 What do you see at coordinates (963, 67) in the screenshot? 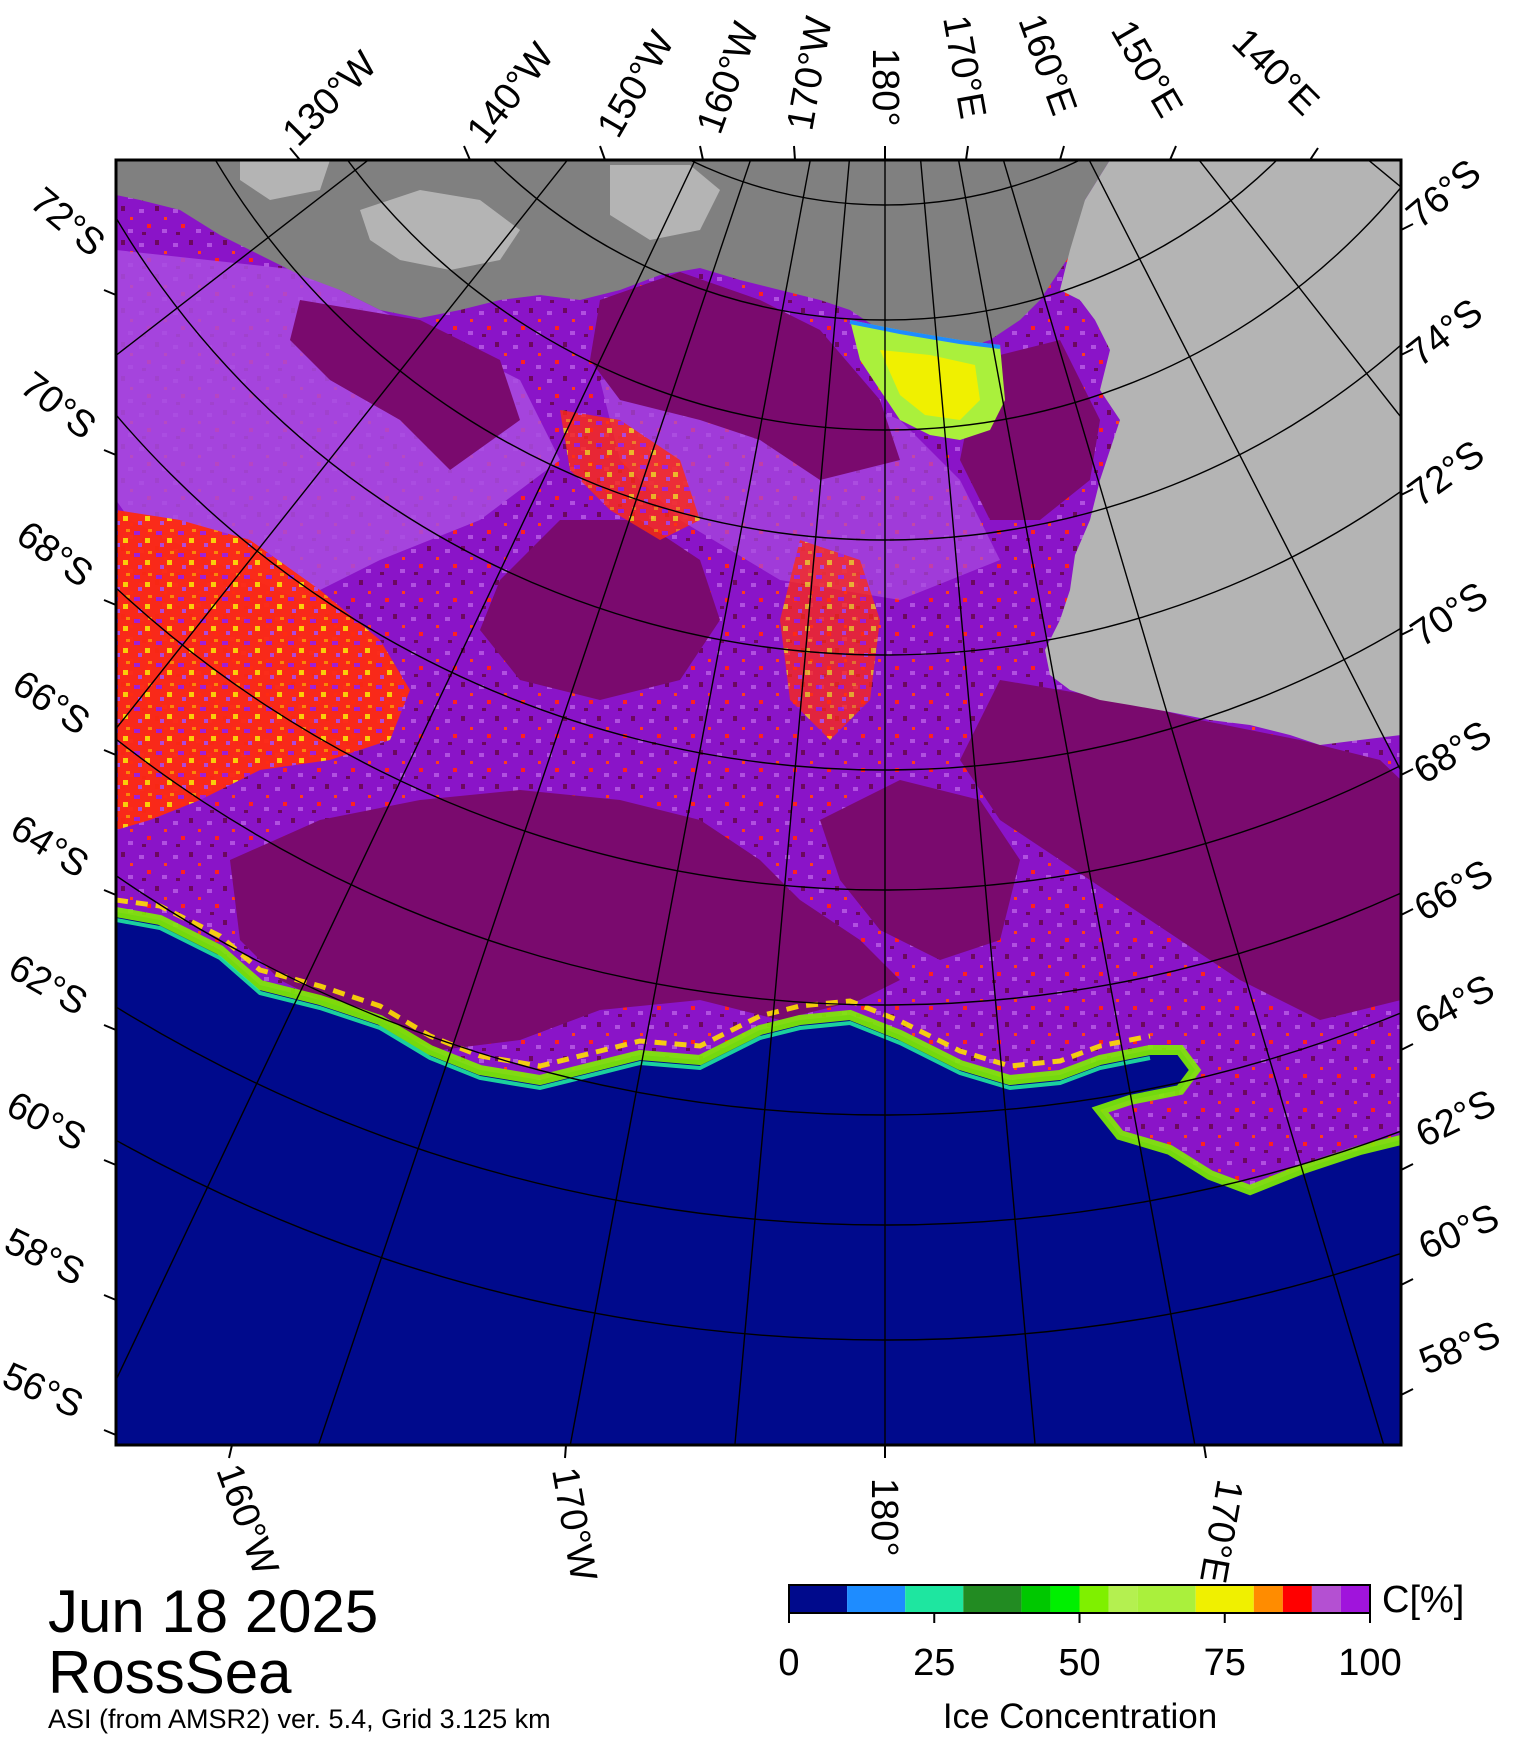
I see `top-lon-label: 170°E` at bounding box center [963, 67].